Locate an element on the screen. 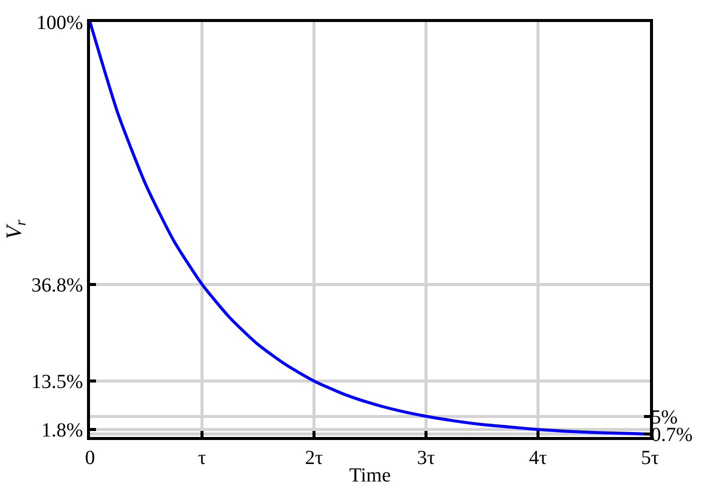  x-tick-label: 5τ is located at coordinates (650, 458).